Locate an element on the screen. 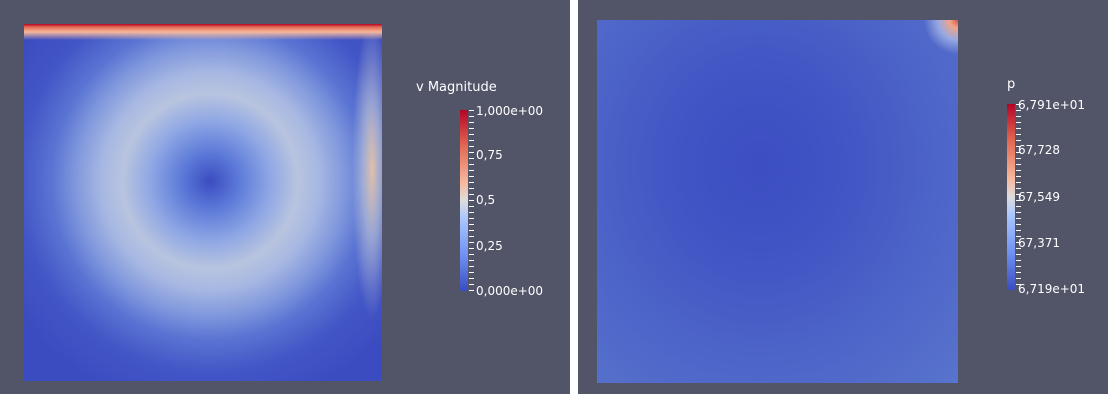 The height and width of the screenshot is (394, 1108). pressure-color-bar-ticks is located at coordinates (1018, 197).